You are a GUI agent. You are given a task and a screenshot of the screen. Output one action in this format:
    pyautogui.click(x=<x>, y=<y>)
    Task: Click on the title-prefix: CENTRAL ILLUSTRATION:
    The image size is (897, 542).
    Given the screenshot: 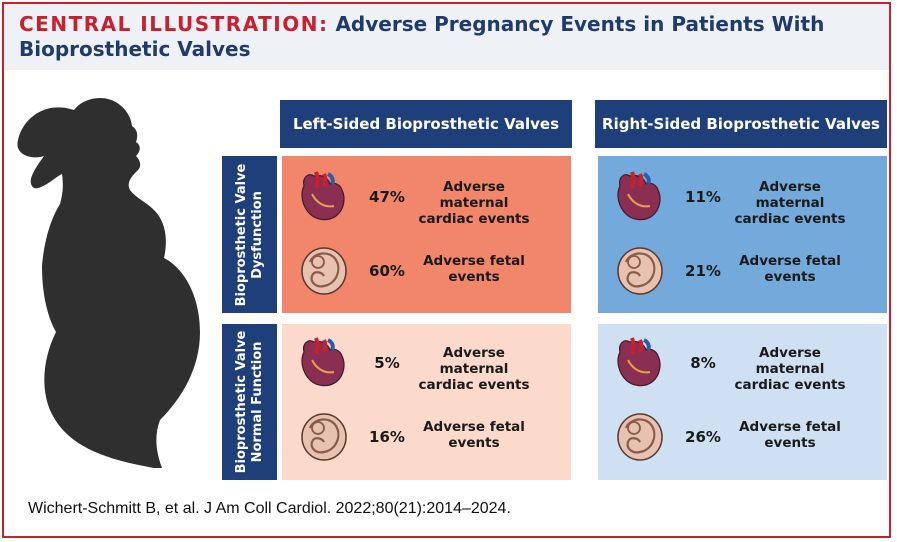 What is the action you would take?
    pyautogui.click(x=174, y=24)
    